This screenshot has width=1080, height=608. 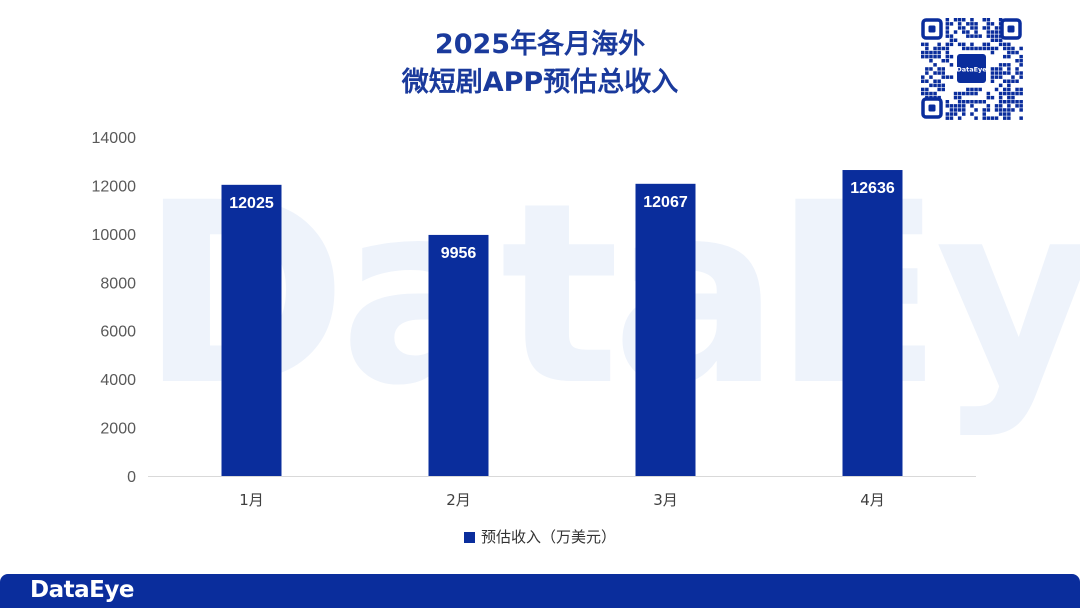 I want to click on y-axis: 0 2000 4000 6000 8000 10000 12000 14000, so click(x=114, y=308).